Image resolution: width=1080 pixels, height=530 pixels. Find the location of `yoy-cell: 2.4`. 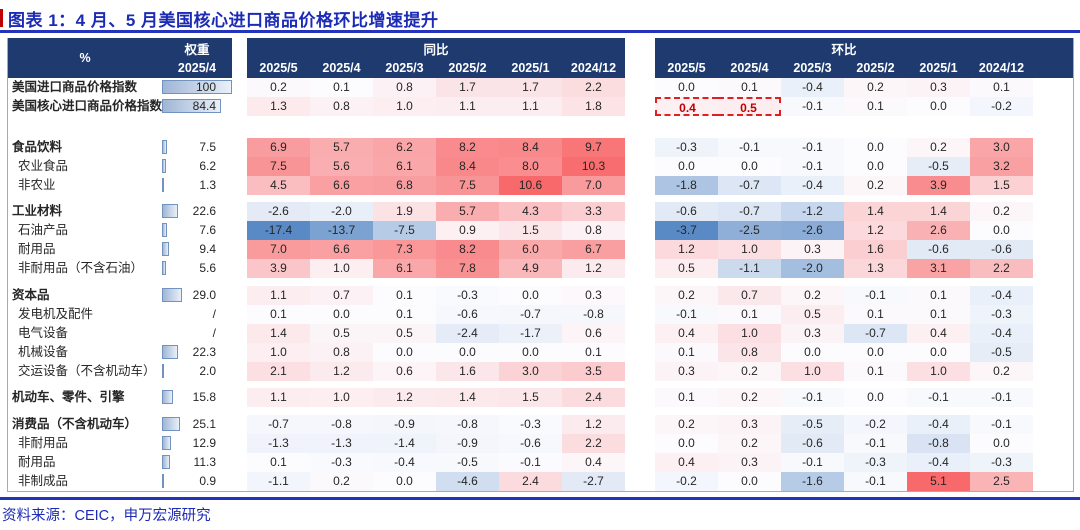

yoy-cell: 2.4 is located at coordinates (593, 397).